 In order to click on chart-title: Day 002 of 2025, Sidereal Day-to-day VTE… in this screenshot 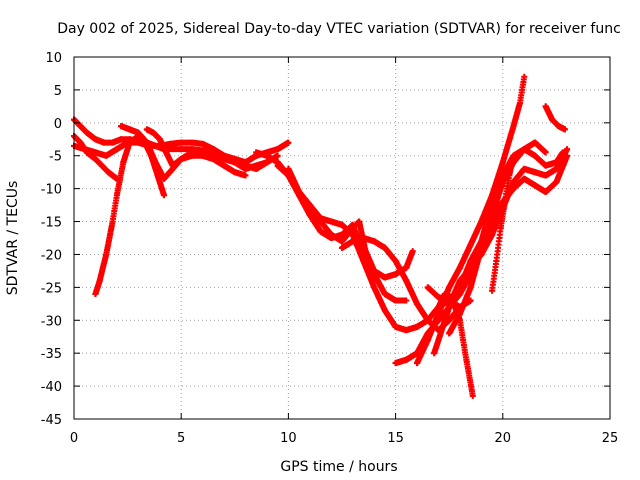, I will do `click(339, 29)`.